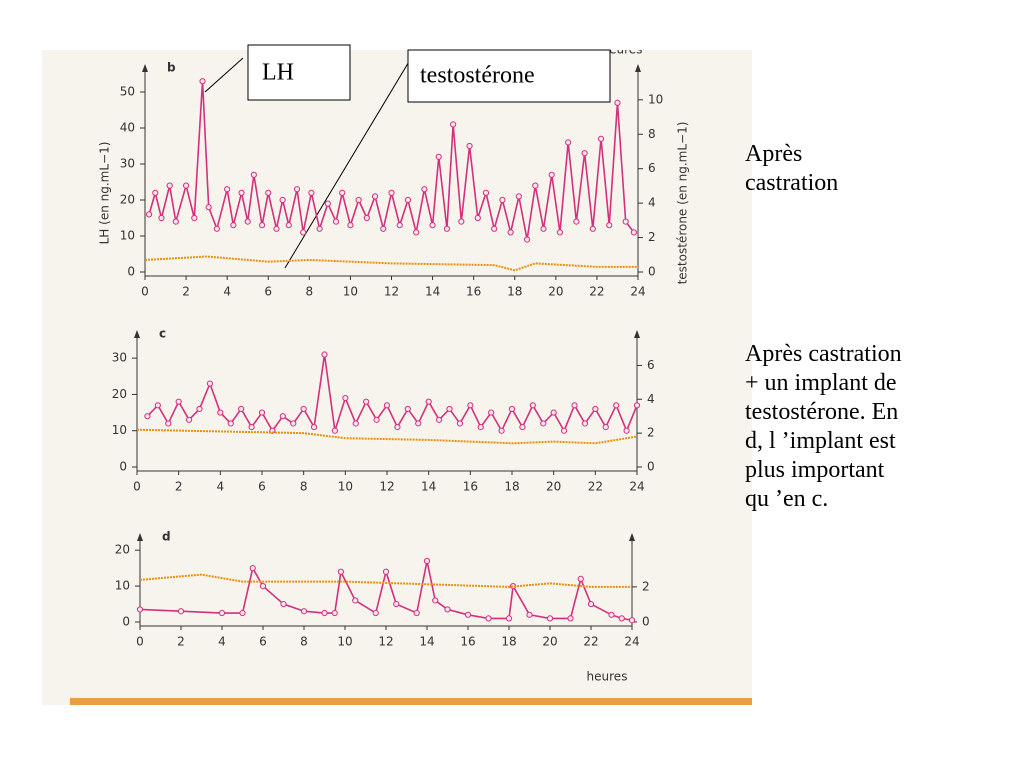 Image resolution: width=1024 pixels, height=768 pixels. Describe the element at coordinates (123, 467) in the screenshot. I see `y-tick-label: 0` at that location.